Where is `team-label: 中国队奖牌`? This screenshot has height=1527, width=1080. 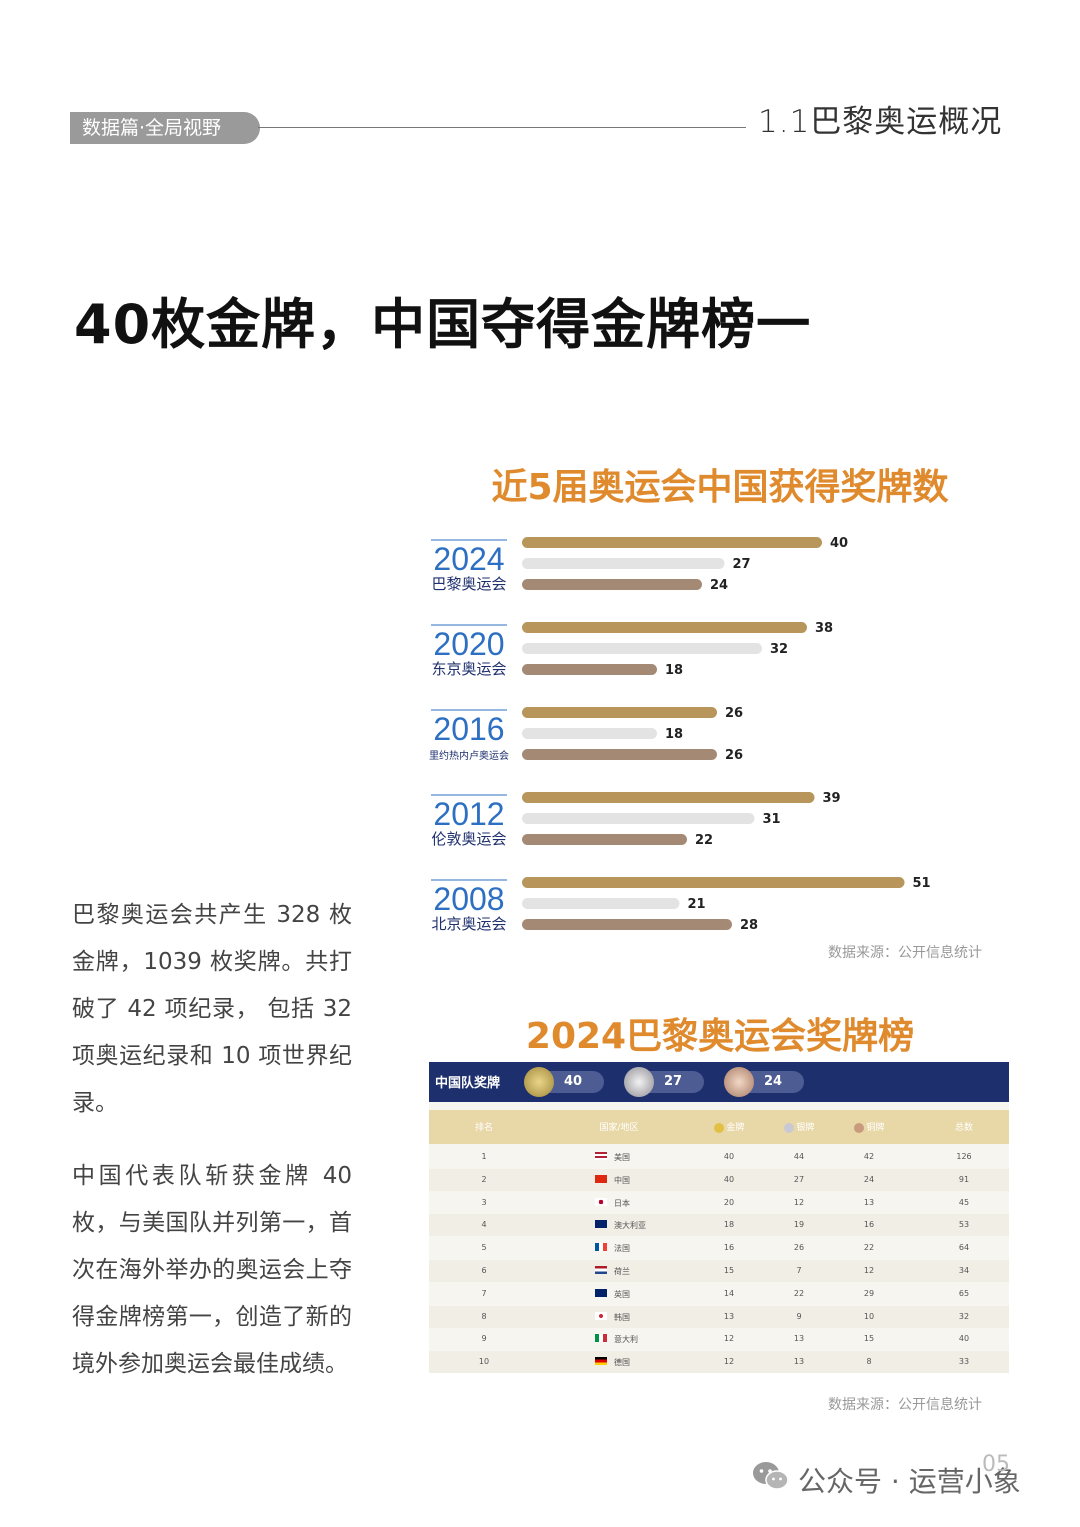
team-label: 中国队奖牌 is located at coordinates (468, 1083).